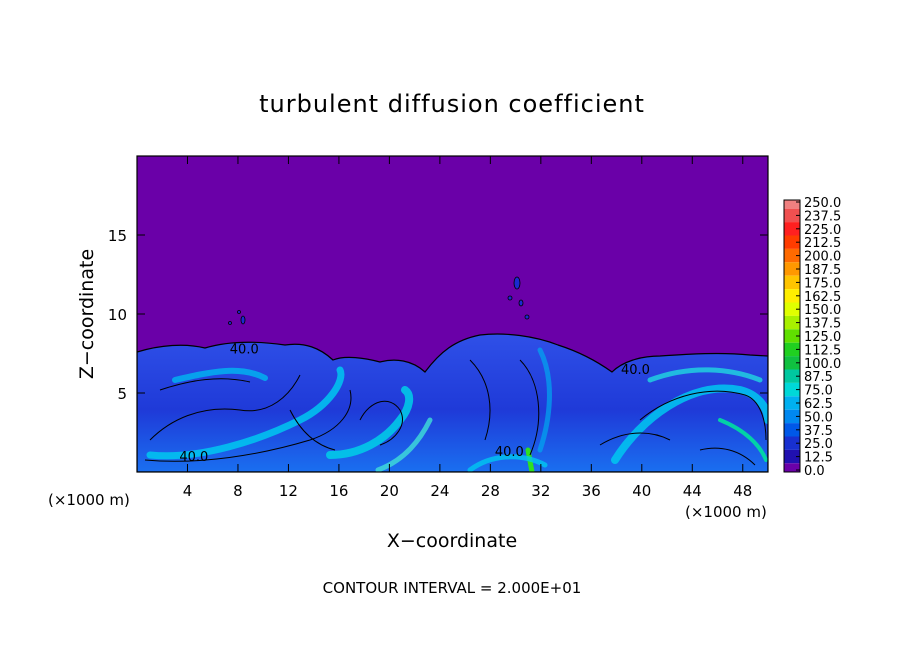 The height and width of the screenshot is (654, 904). I want to click on x-tick-label: 40, so click(641, 491).